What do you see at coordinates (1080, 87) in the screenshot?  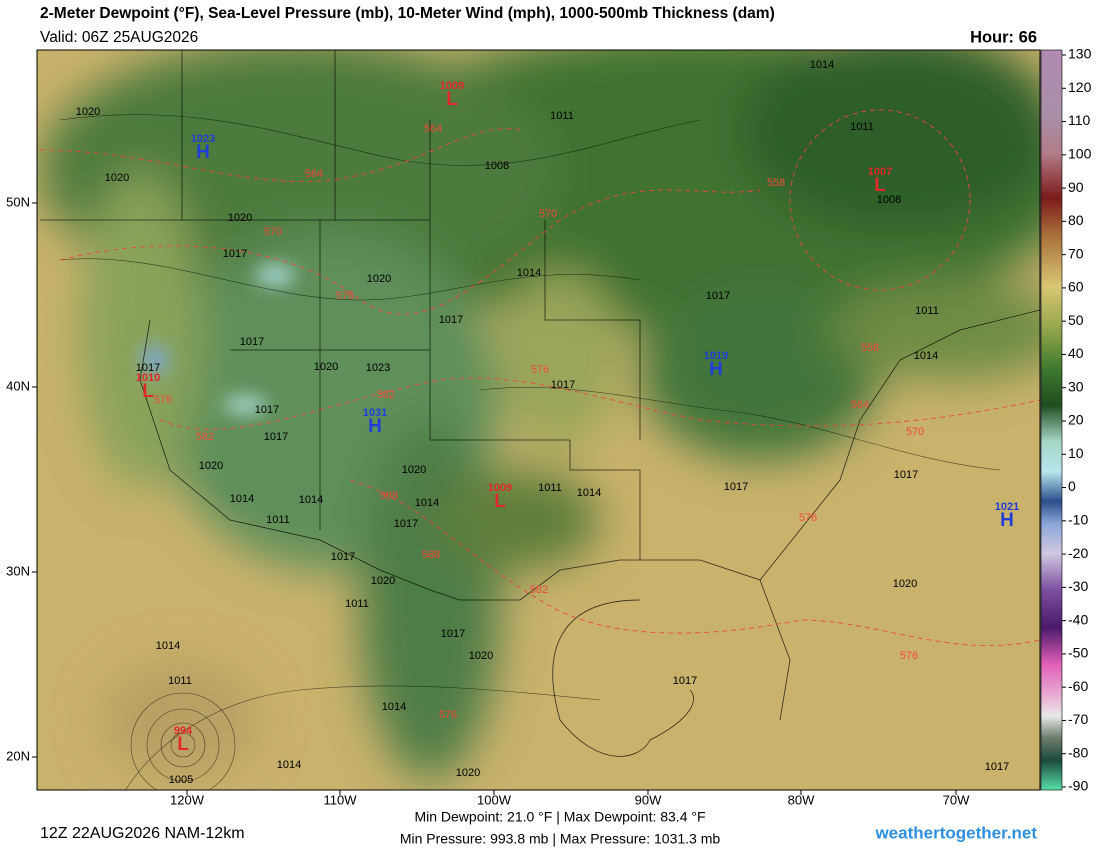 I see `colorbar-label: 120` at bounding box center [1080, 87].